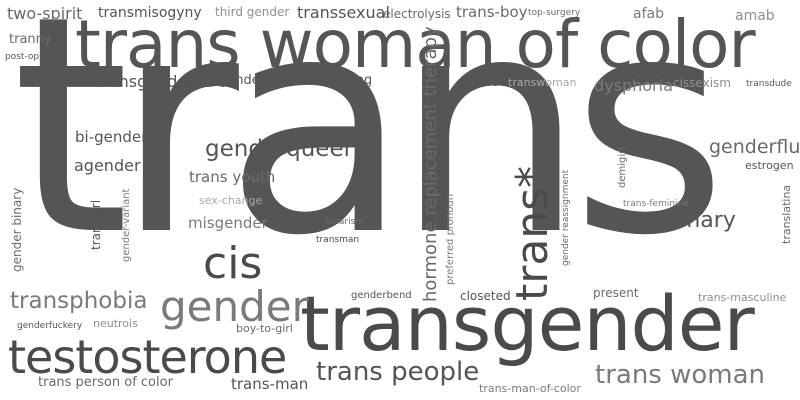 The height and width of the screenshot is (400, 800). I want to click on word-trans-people: trans people, so click(398, 372).